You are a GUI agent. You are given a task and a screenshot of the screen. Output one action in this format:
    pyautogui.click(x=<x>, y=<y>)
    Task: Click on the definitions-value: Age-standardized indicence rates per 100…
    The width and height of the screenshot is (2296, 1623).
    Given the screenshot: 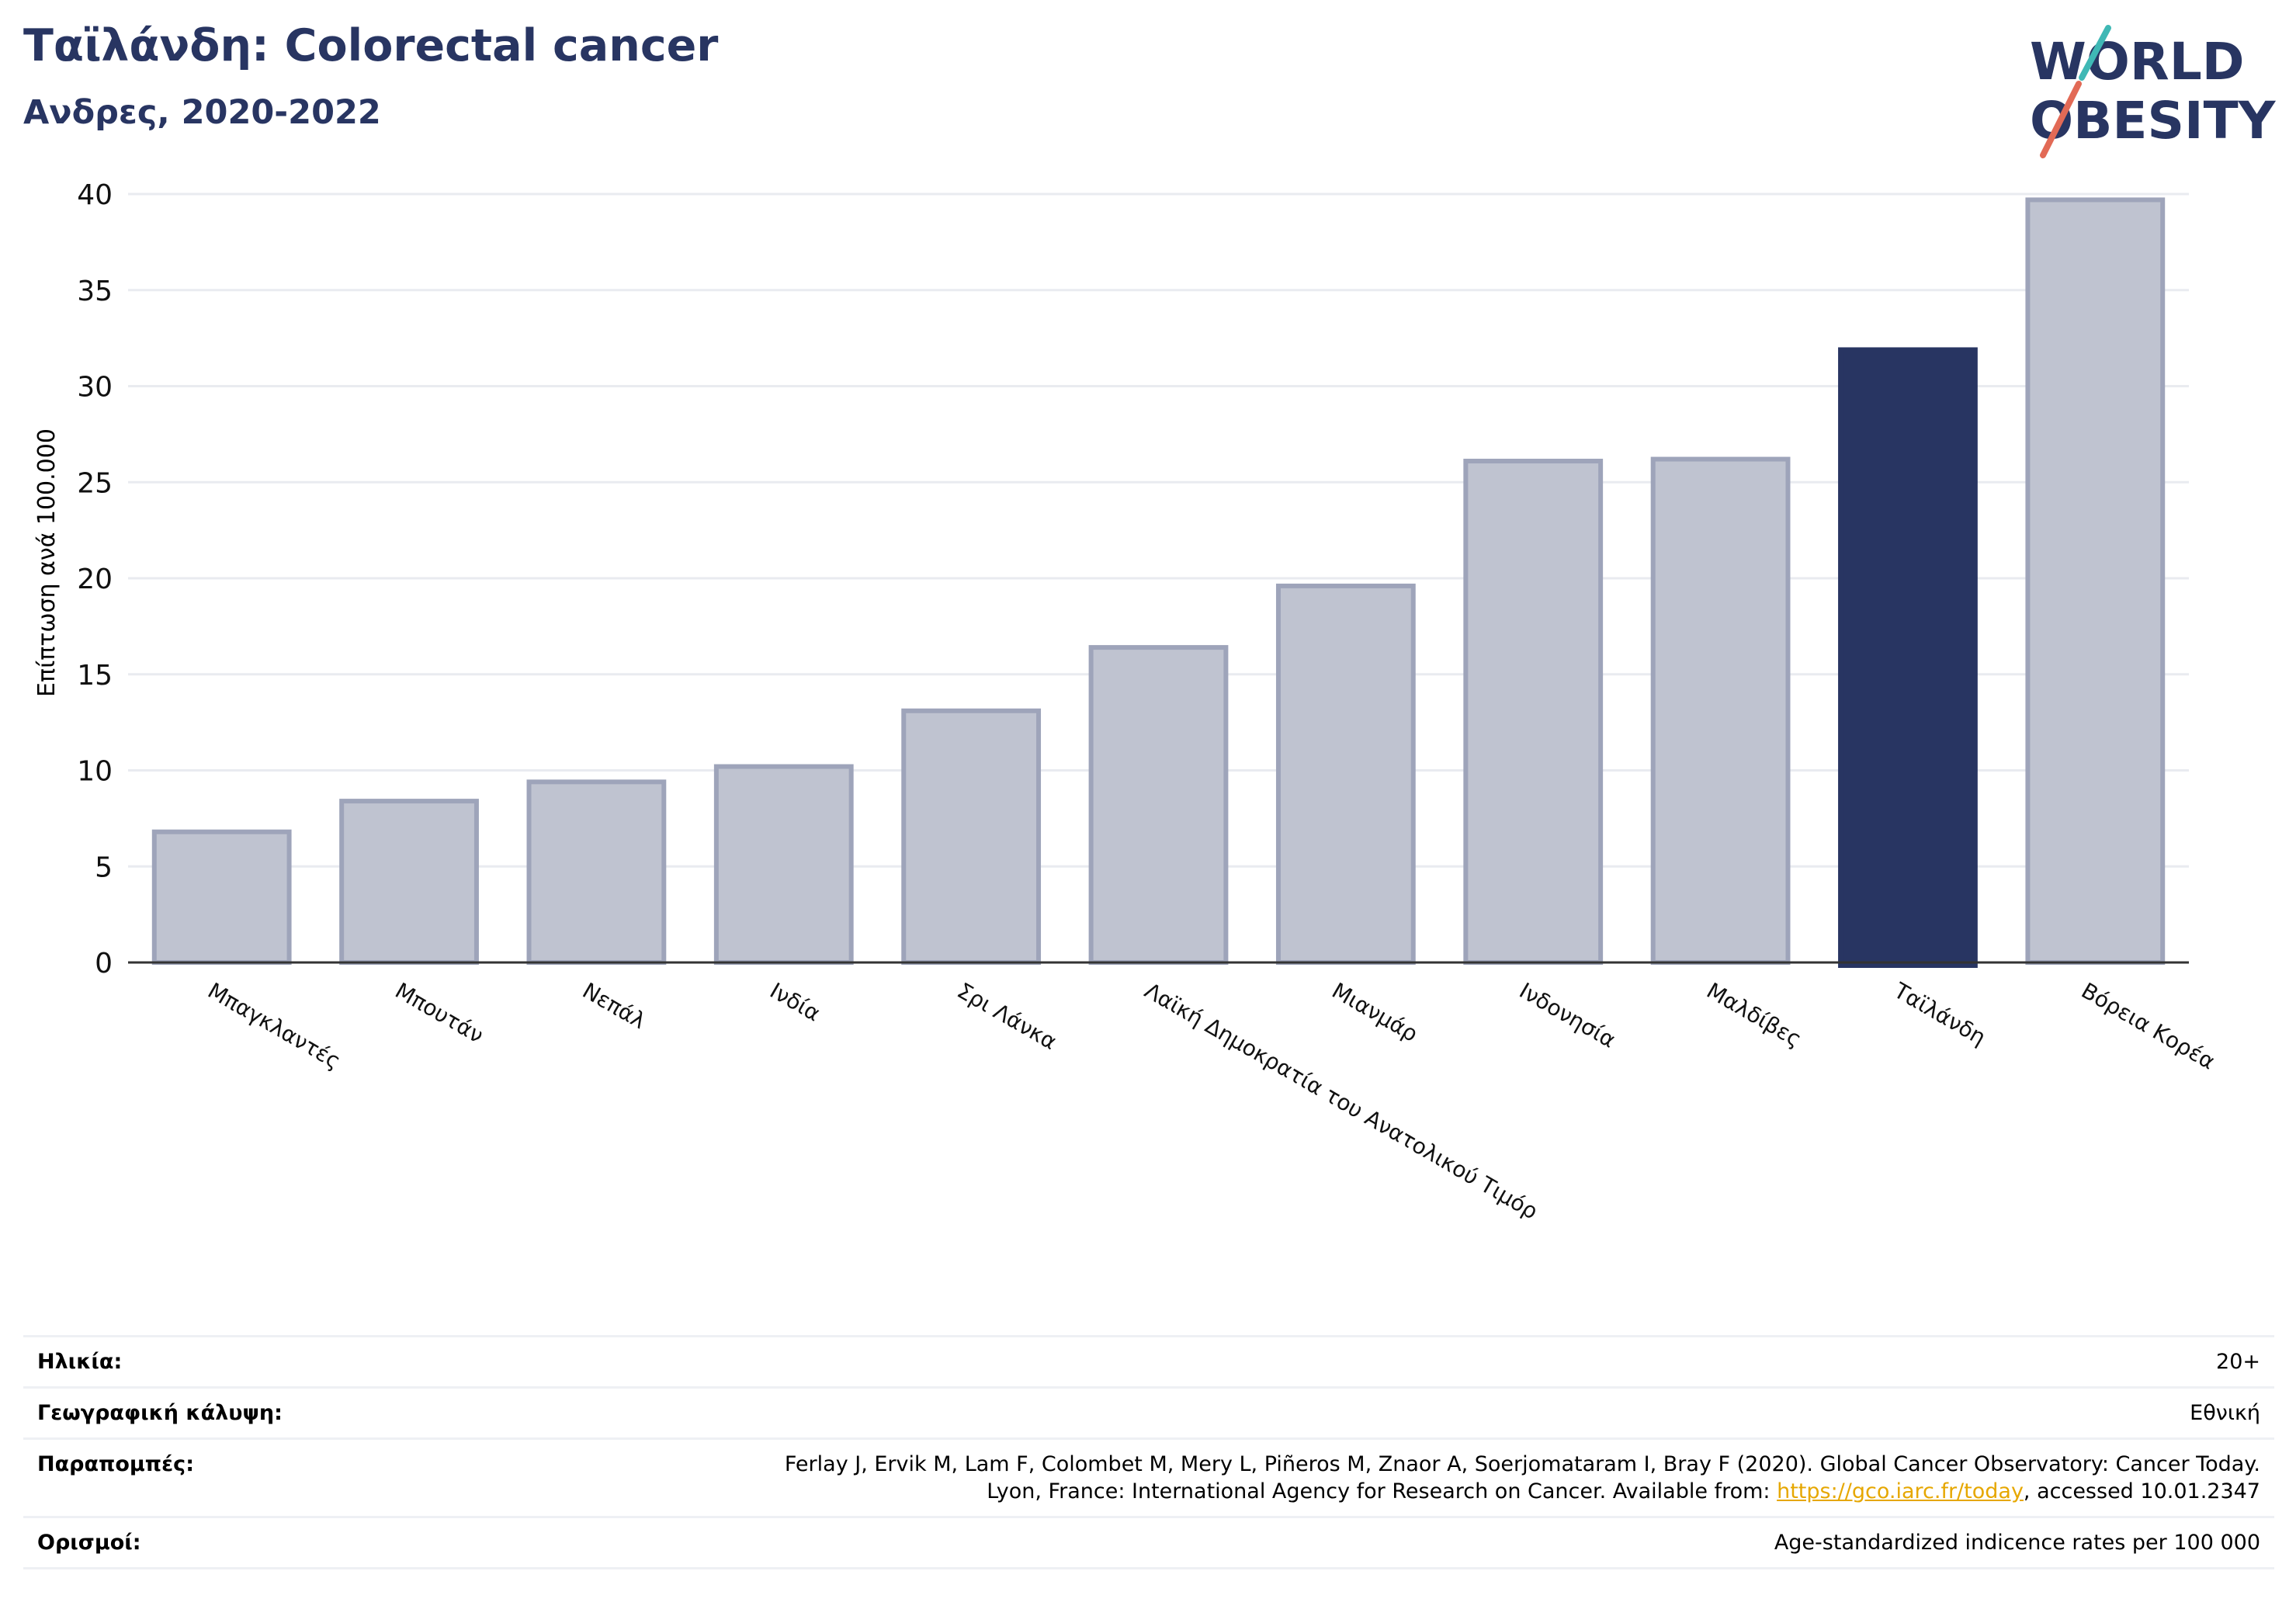 What is the action you would take?
    pyautogui.click(x=2017, y=1543)
    